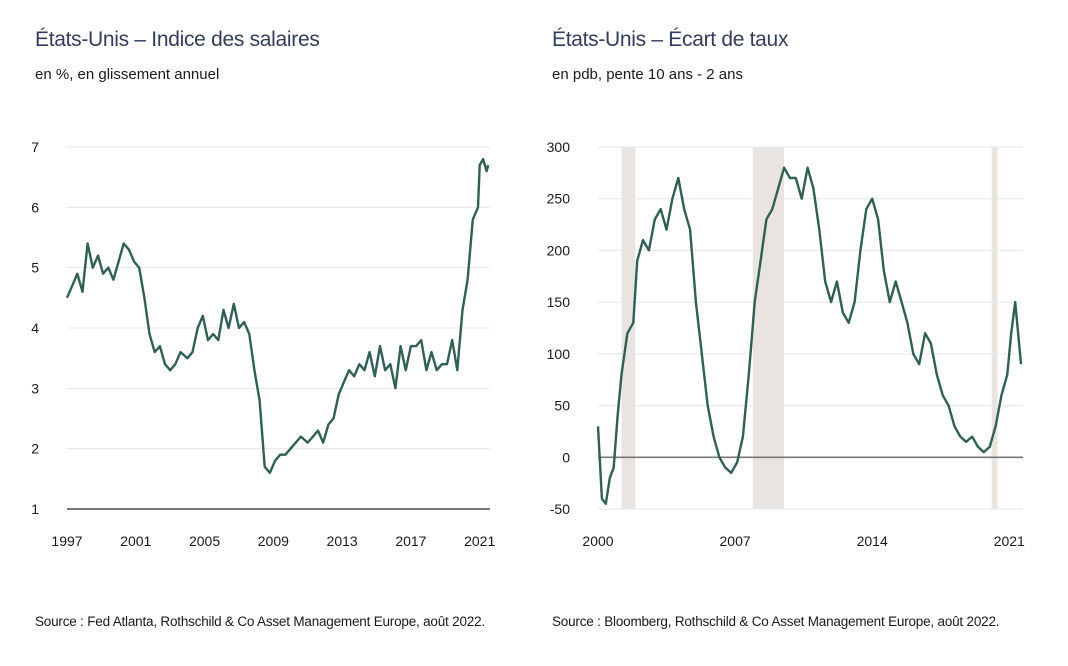 The image size is (1068, 666). What do you see at coordinates (35, 328) in the screenshot?
I see `y-tick-label: 4` at bounding box center [35, 328].